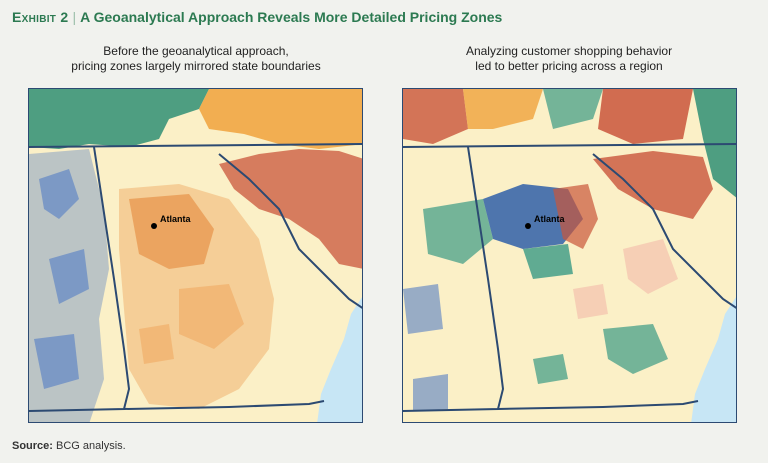 The width and height of the screenshot is (768, 463). Describe the element at coordinates (40, 17) in the screenshot. I see `exhibit-number: Exhibit 2` at that location.